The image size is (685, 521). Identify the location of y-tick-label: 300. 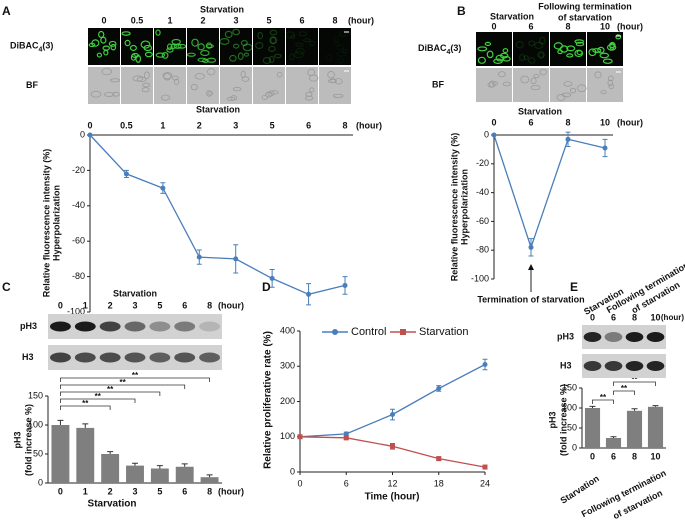
(287, 366).